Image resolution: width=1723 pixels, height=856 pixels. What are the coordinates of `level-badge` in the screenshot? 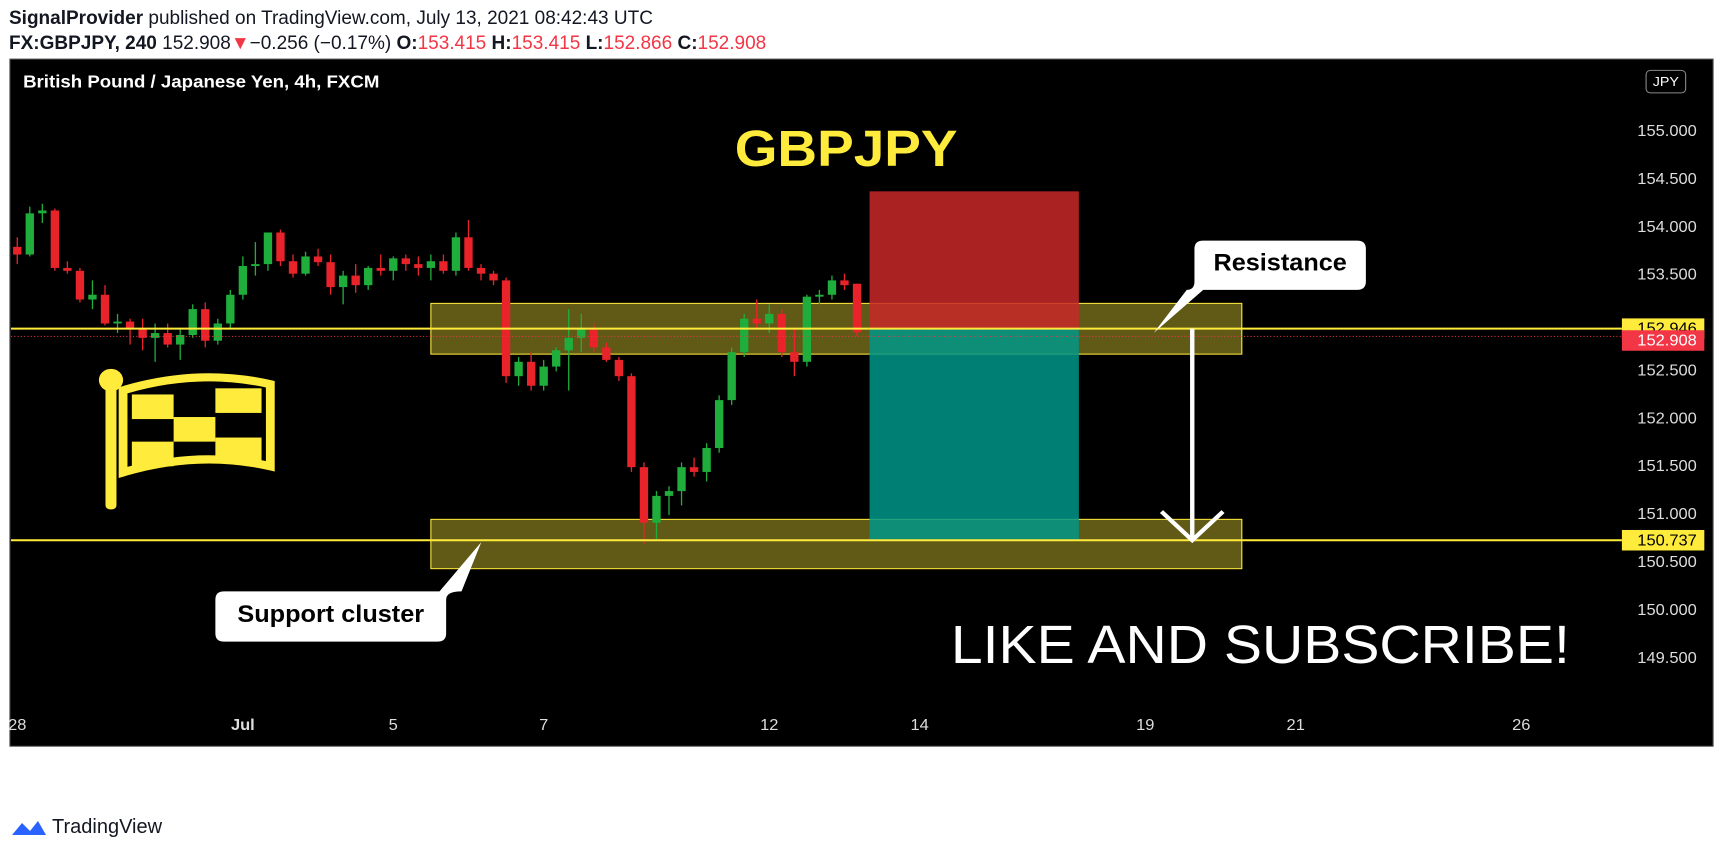 It's located at (1663, 540).